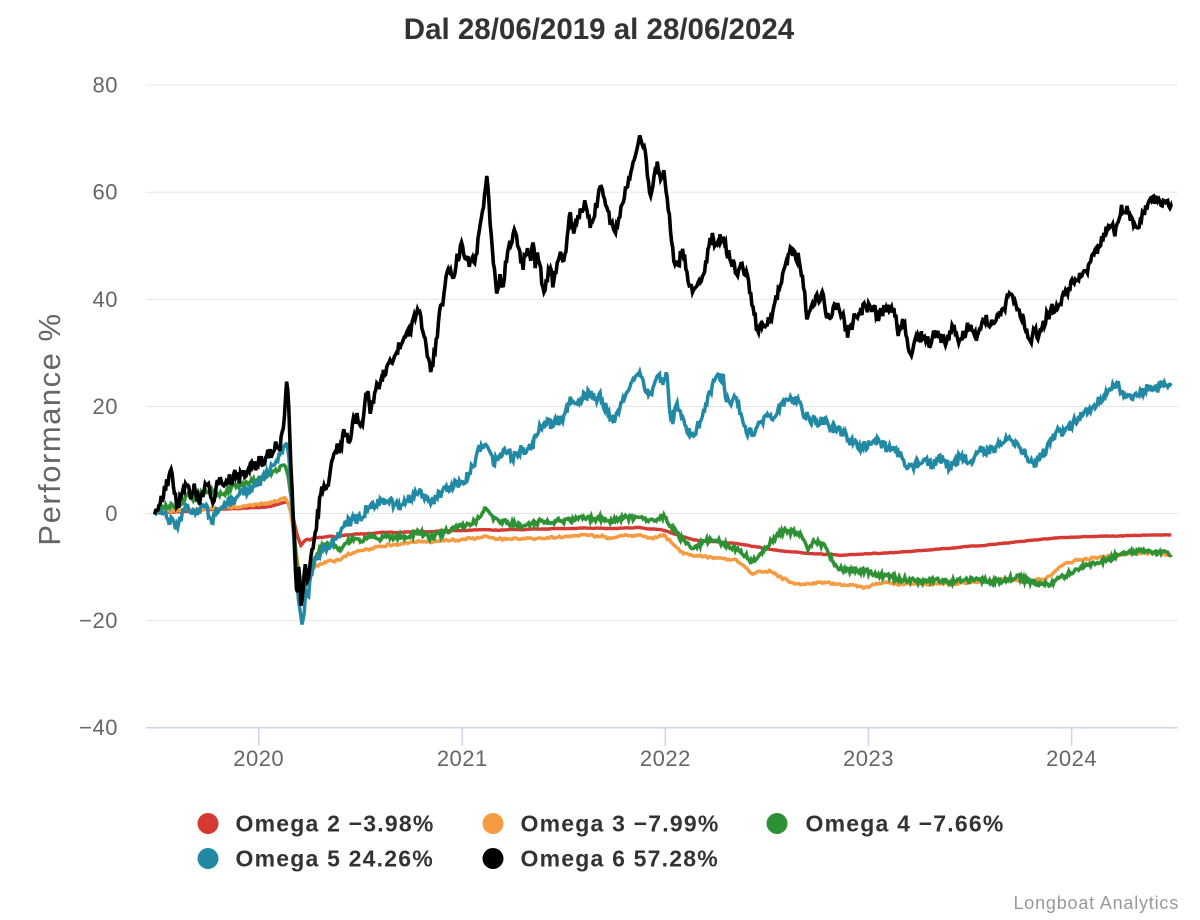 This screenshot has width=1200, height=920. What do you see at coordinates (98, 727) in the screenshot?
I see `svg-text: −40` at bounding box center [98, 727].